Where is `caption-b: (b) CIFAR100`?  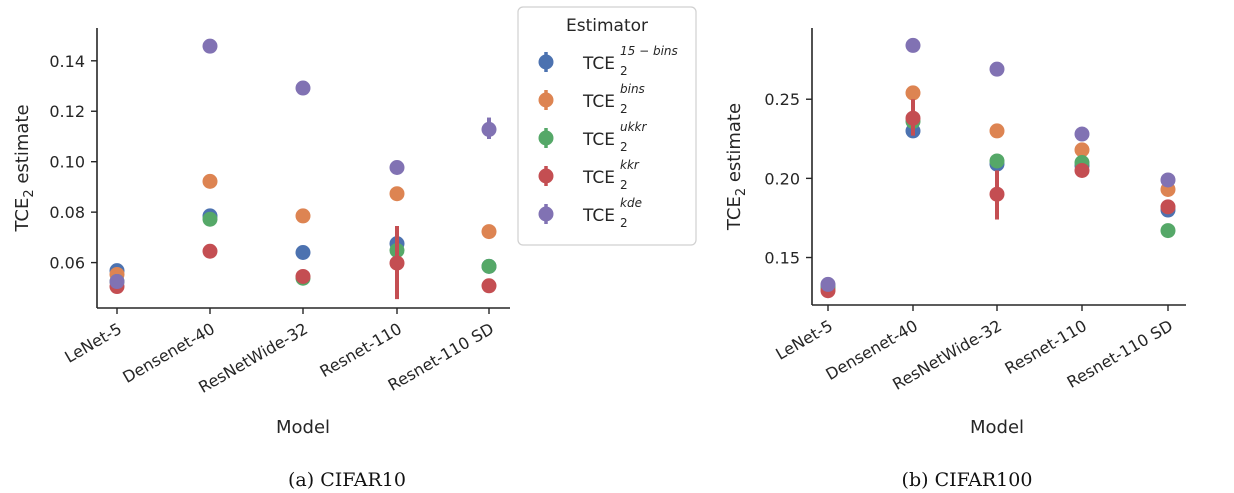
caption-b: (b) CIFAR100 is located at coordinates (967, 480).